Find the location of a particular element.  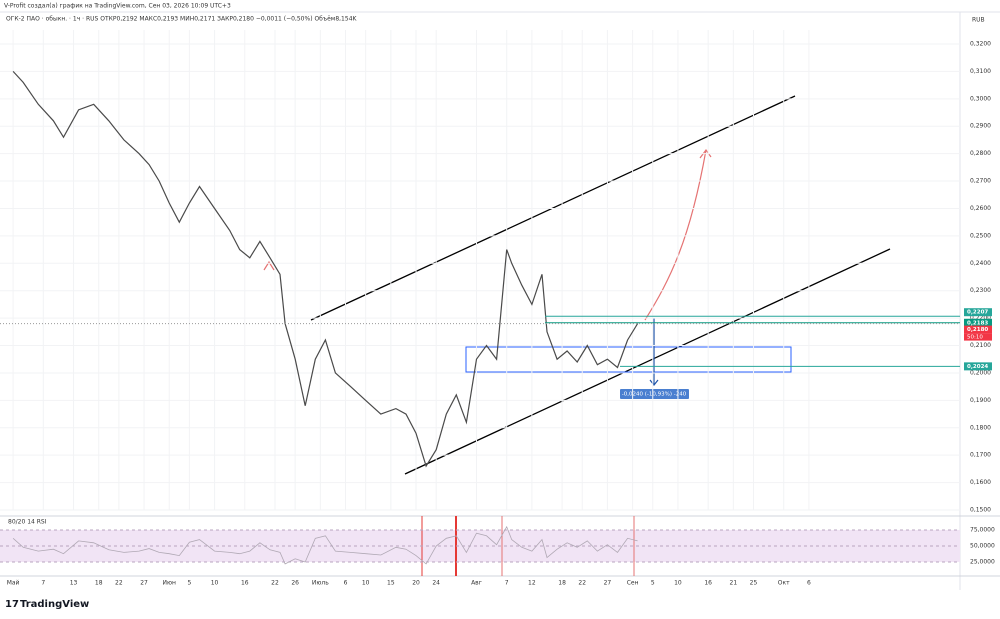

y-tick-label: 0,3100 is located at coordinates (980, 71).